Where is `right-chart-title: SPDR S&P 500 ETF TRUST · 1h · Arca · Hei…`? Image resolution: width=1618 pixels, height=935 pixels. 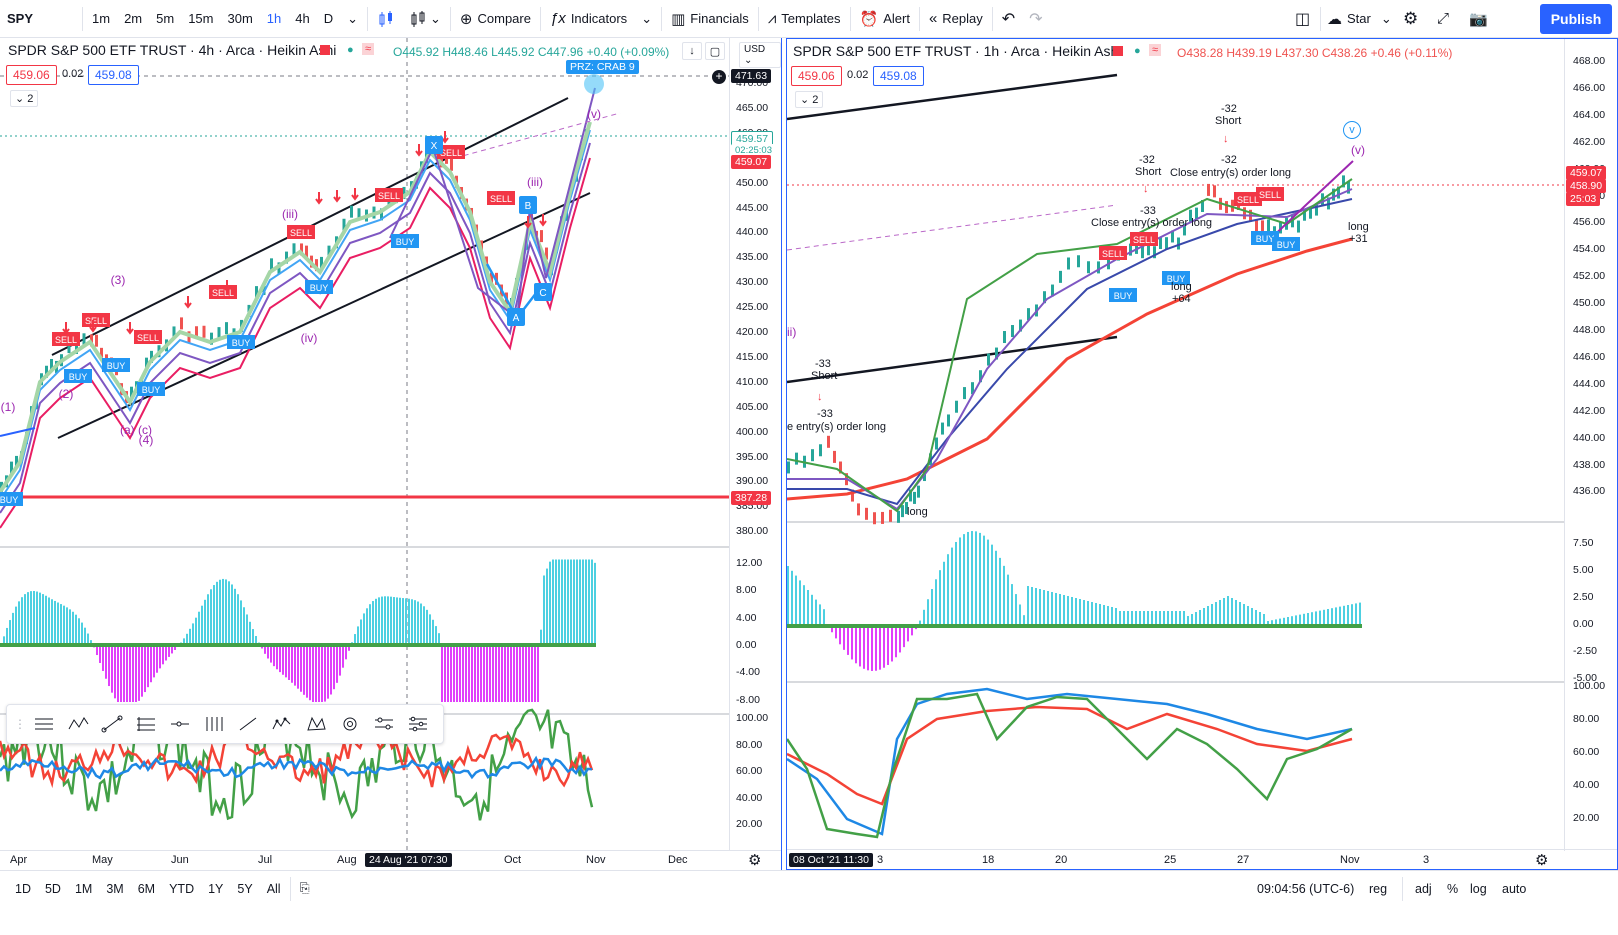
right-chart-title: SPDR S&P 500 ETF TRUST · 1h · Arca · Hei… is located at coordinates (957, 51).